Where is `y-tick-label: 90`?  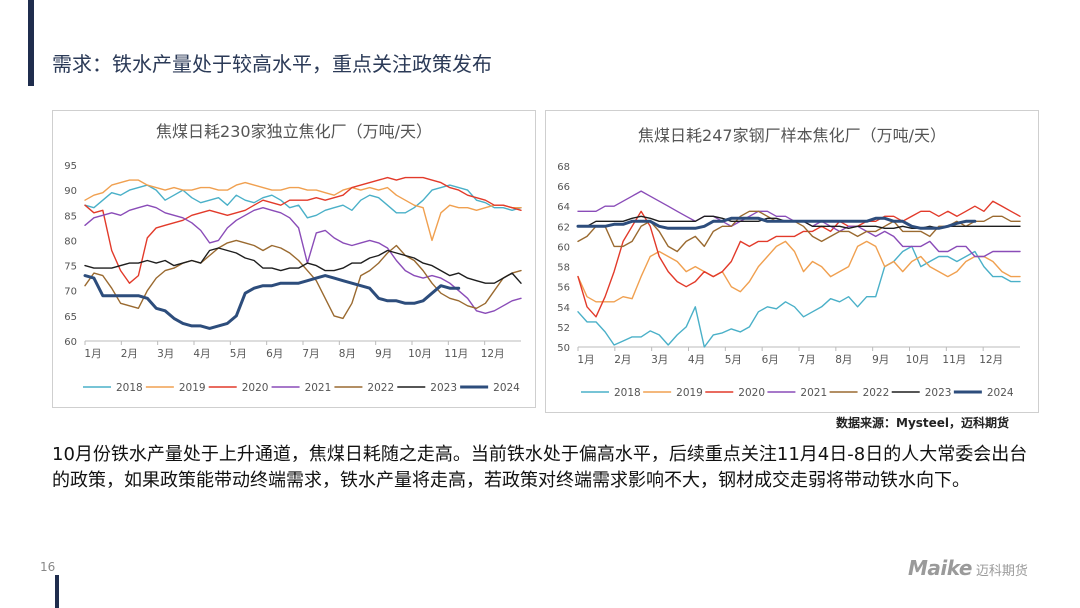 y-tick-label: 90 is located at coordinates (70, 191).